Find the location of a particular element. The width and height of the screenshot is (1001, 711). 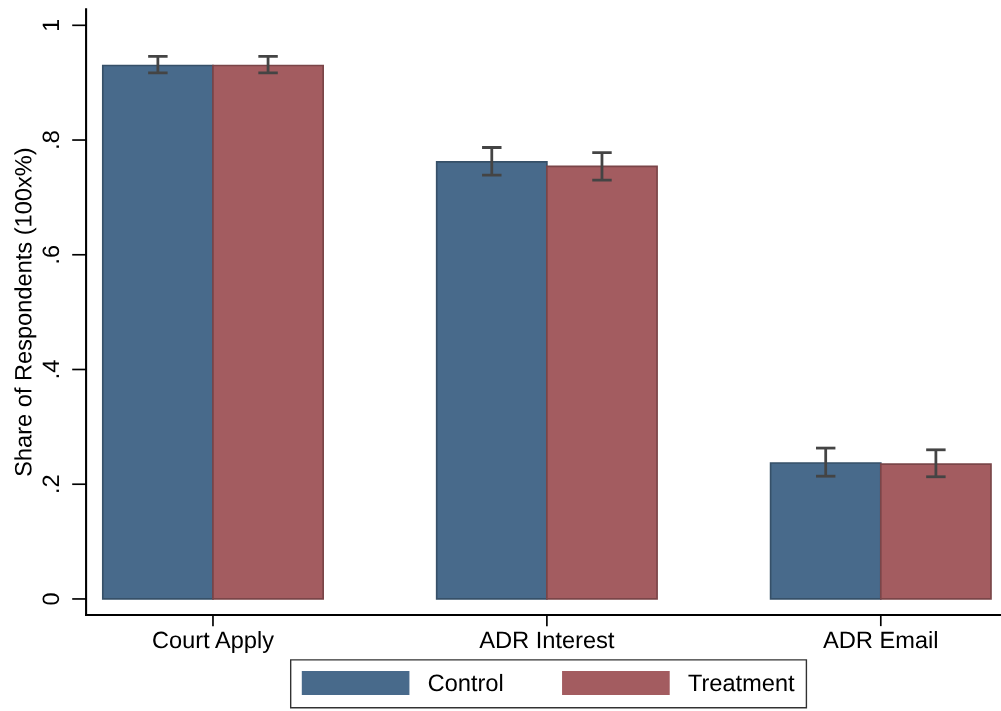

y-axis-title: Share of Respondents (100x%) is located at coordinates (25, 312).